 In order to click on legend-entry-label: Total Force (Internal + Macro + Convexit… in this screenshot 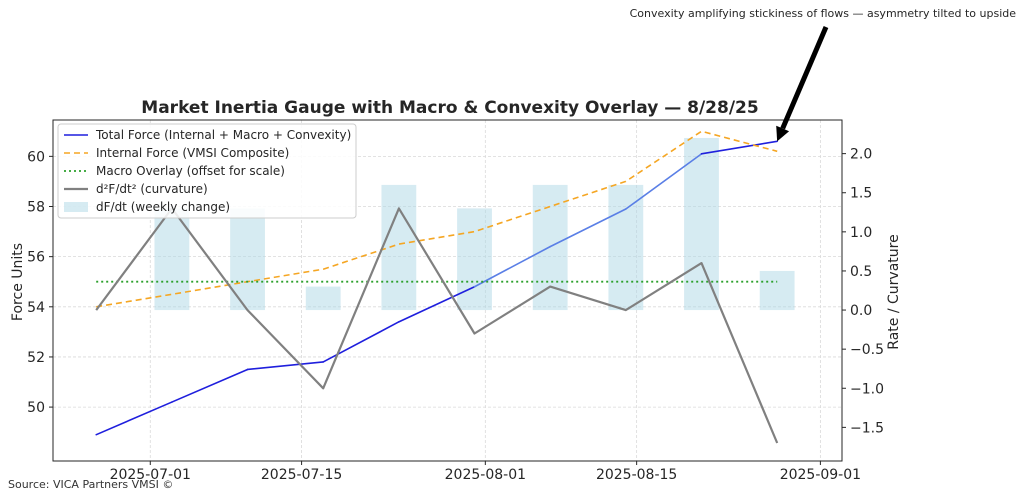, I will do `click(223, 135)`.